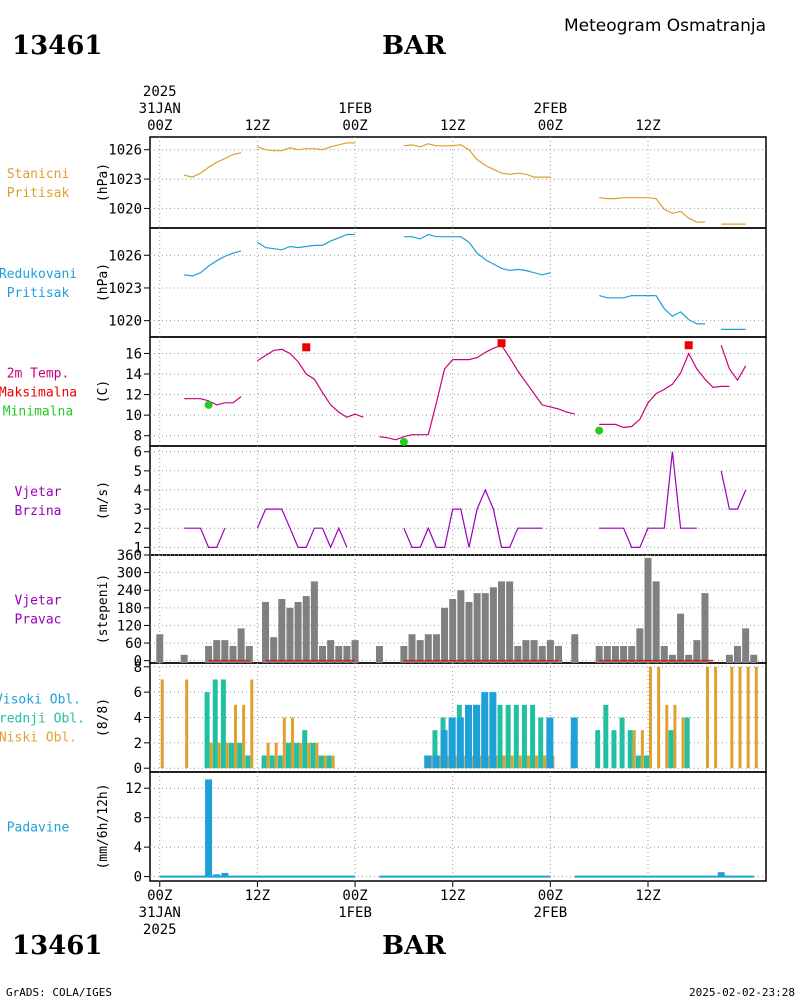 Image resolution: width=800 pixels, height=1000 pixels. What do you see at coordinates (664, 390) in the screenshot?
I see `temperature-line` at bounding box center [664, 390].